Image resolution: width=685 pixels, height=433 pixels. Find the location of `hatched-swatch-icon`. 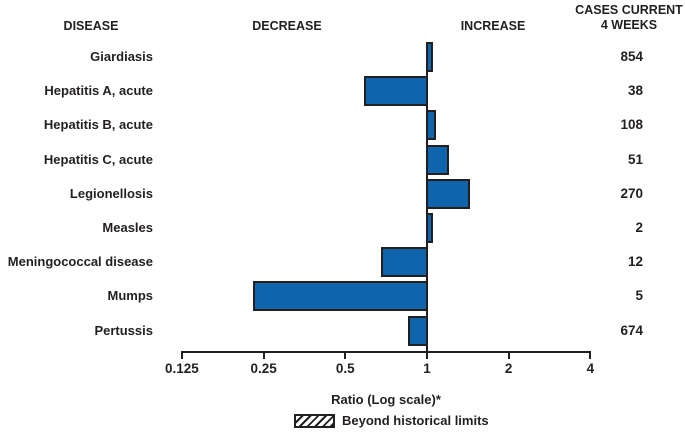

hatched-swatch-icon is located at coordinates (314, 421).